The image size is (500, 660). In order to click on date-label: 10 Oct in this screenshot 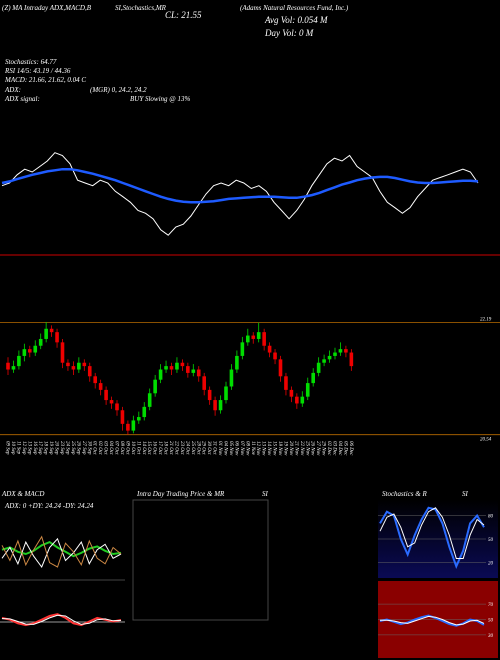, I will do `click(132, 448)`.